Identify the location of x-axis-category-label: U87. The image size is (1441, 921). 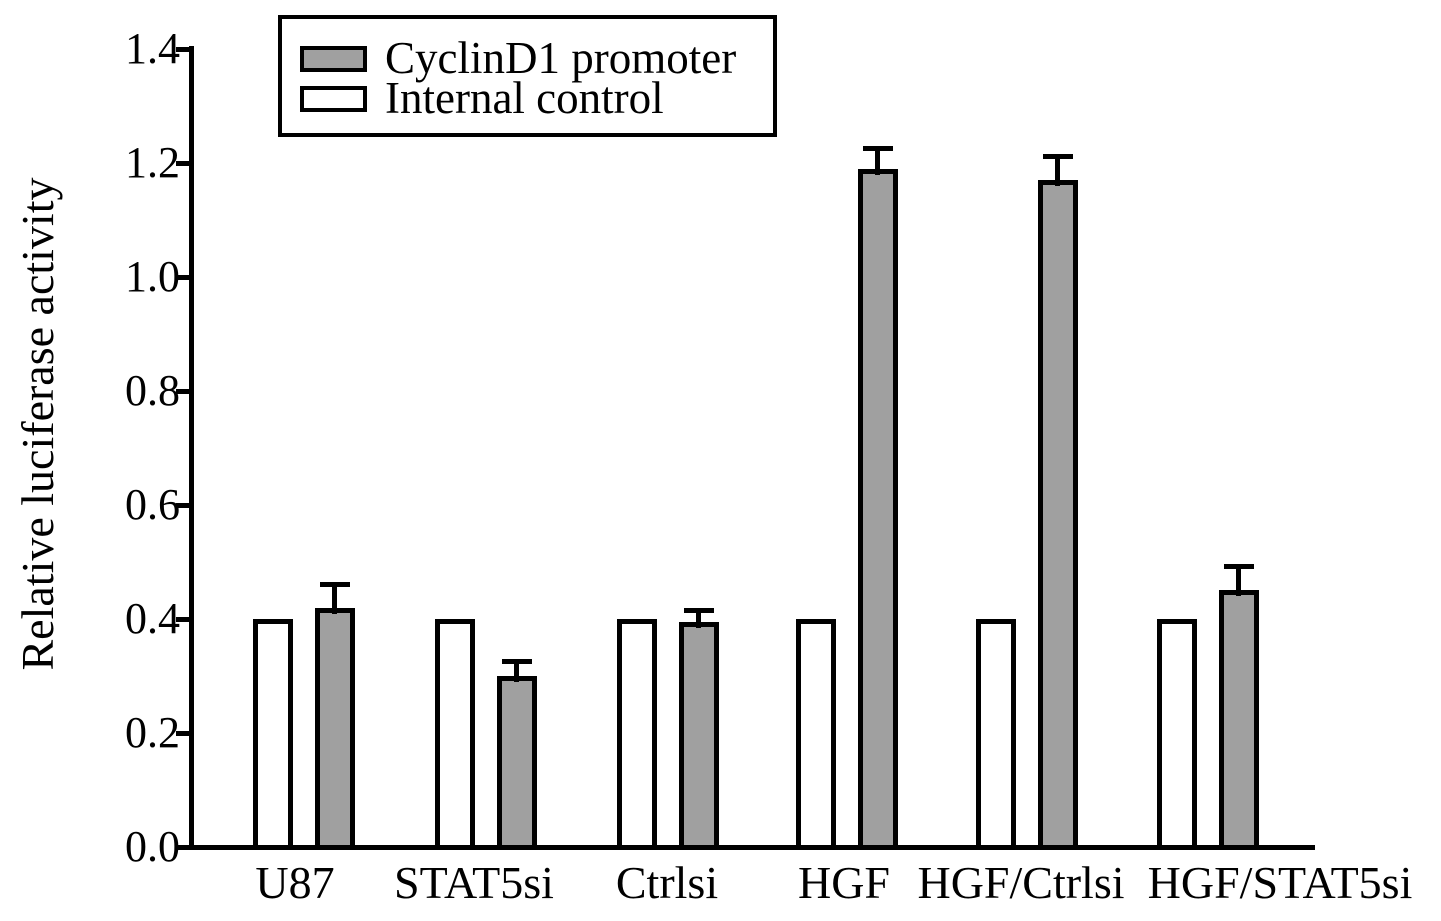
(295, 882).